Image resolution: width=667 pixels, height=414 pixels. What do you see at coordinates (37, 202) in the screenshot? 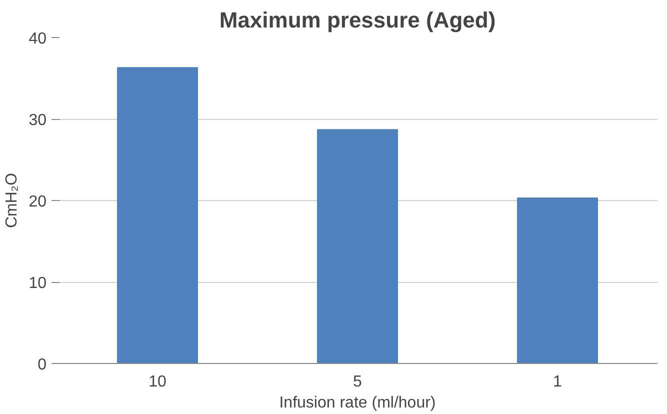
I see `y-tick-label: 20` at bounding box center [37, 202].